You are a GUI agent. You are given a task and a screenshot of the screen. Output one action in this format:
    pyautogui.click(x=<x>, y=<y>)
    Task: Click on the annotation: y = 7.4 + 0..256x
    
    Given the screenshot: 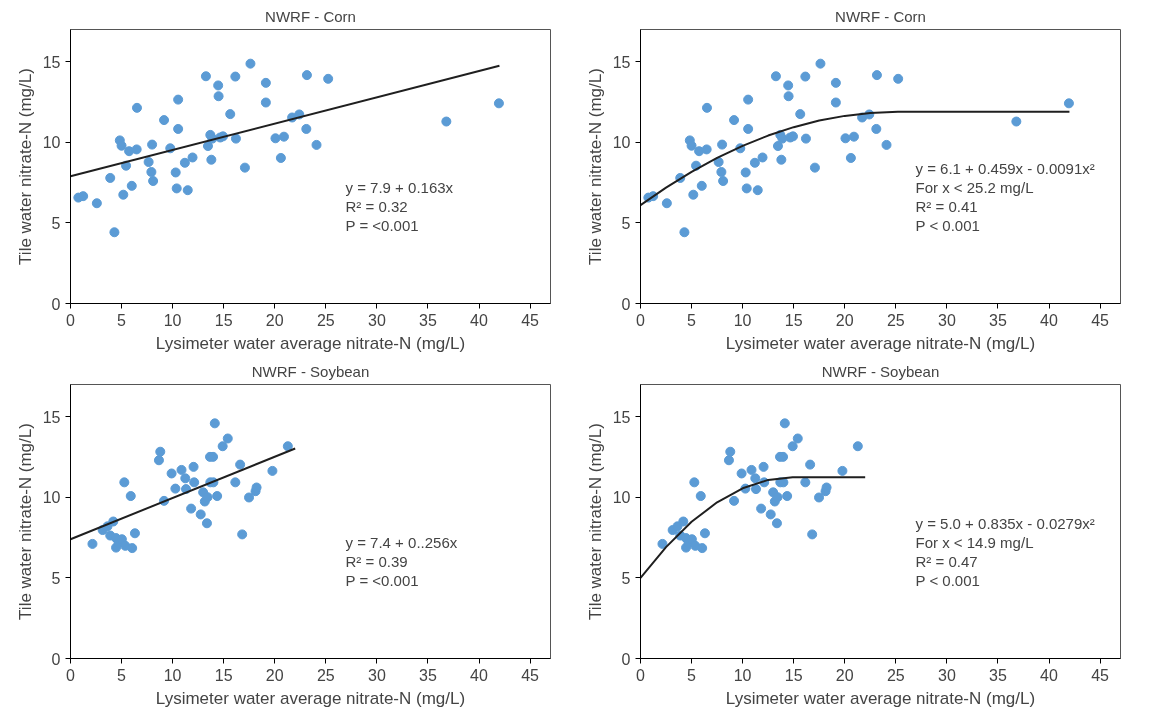 What is the action you would take?
    pyautogui.click(x=401, y=542)
    